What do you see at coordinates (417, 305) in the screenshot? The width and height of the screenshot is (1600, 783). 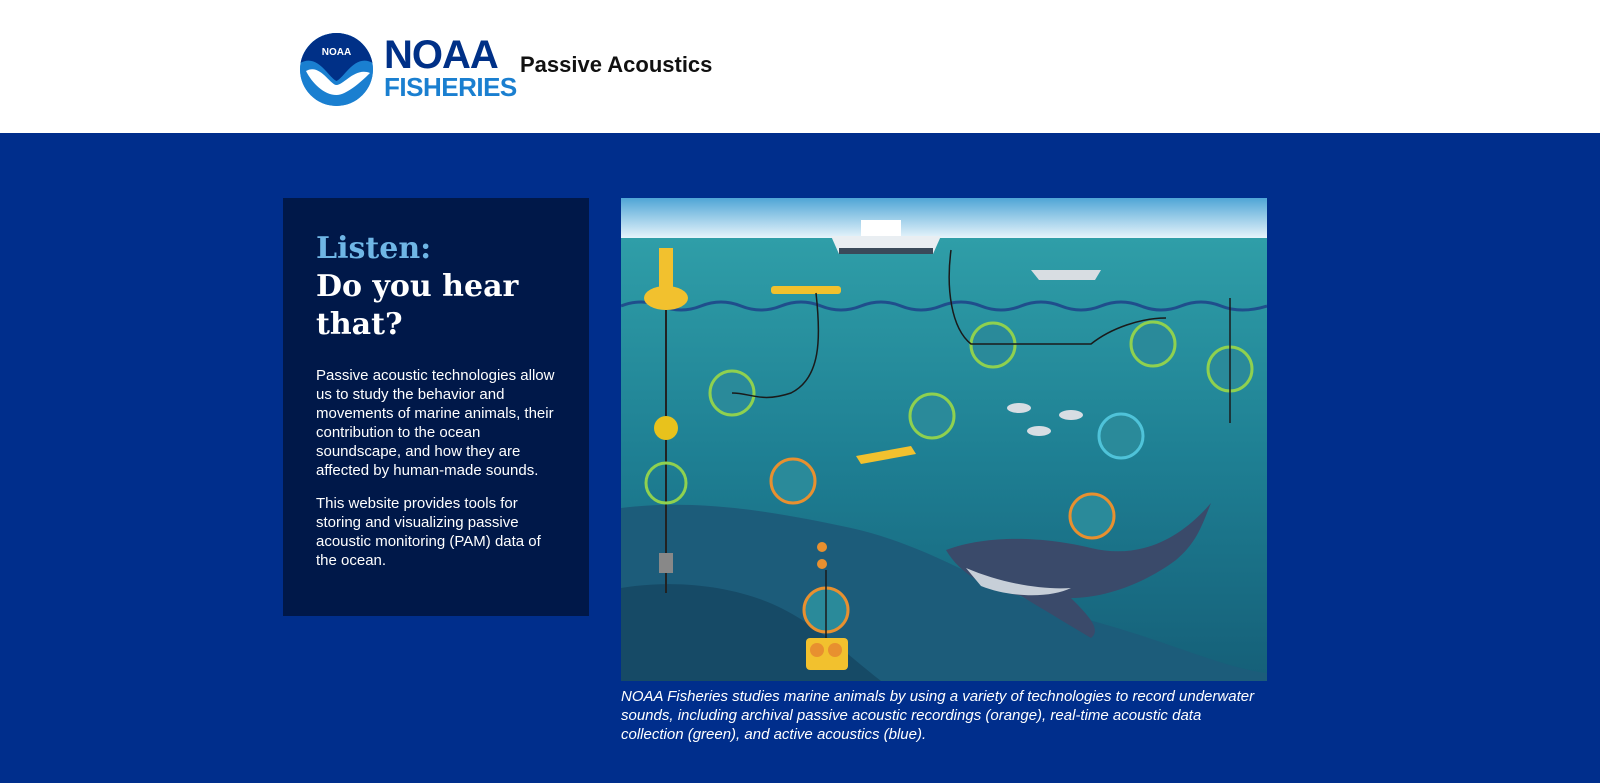 I see `heading-main: Do you hear that?` at bounding box center [417, 305].